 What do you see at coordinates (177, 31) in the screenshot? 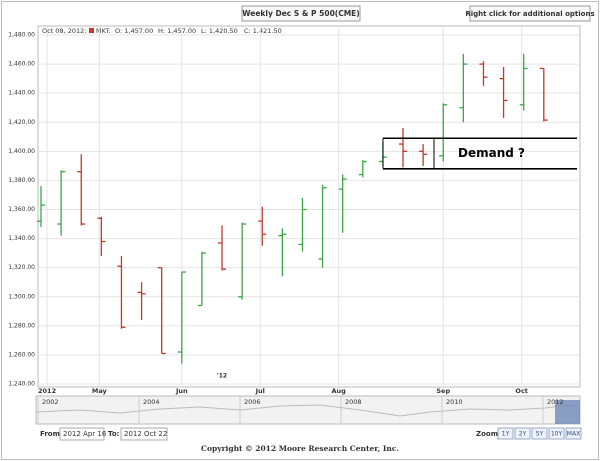
I see `info-high: H: 1,457.00` at bounding box center [177, 31].